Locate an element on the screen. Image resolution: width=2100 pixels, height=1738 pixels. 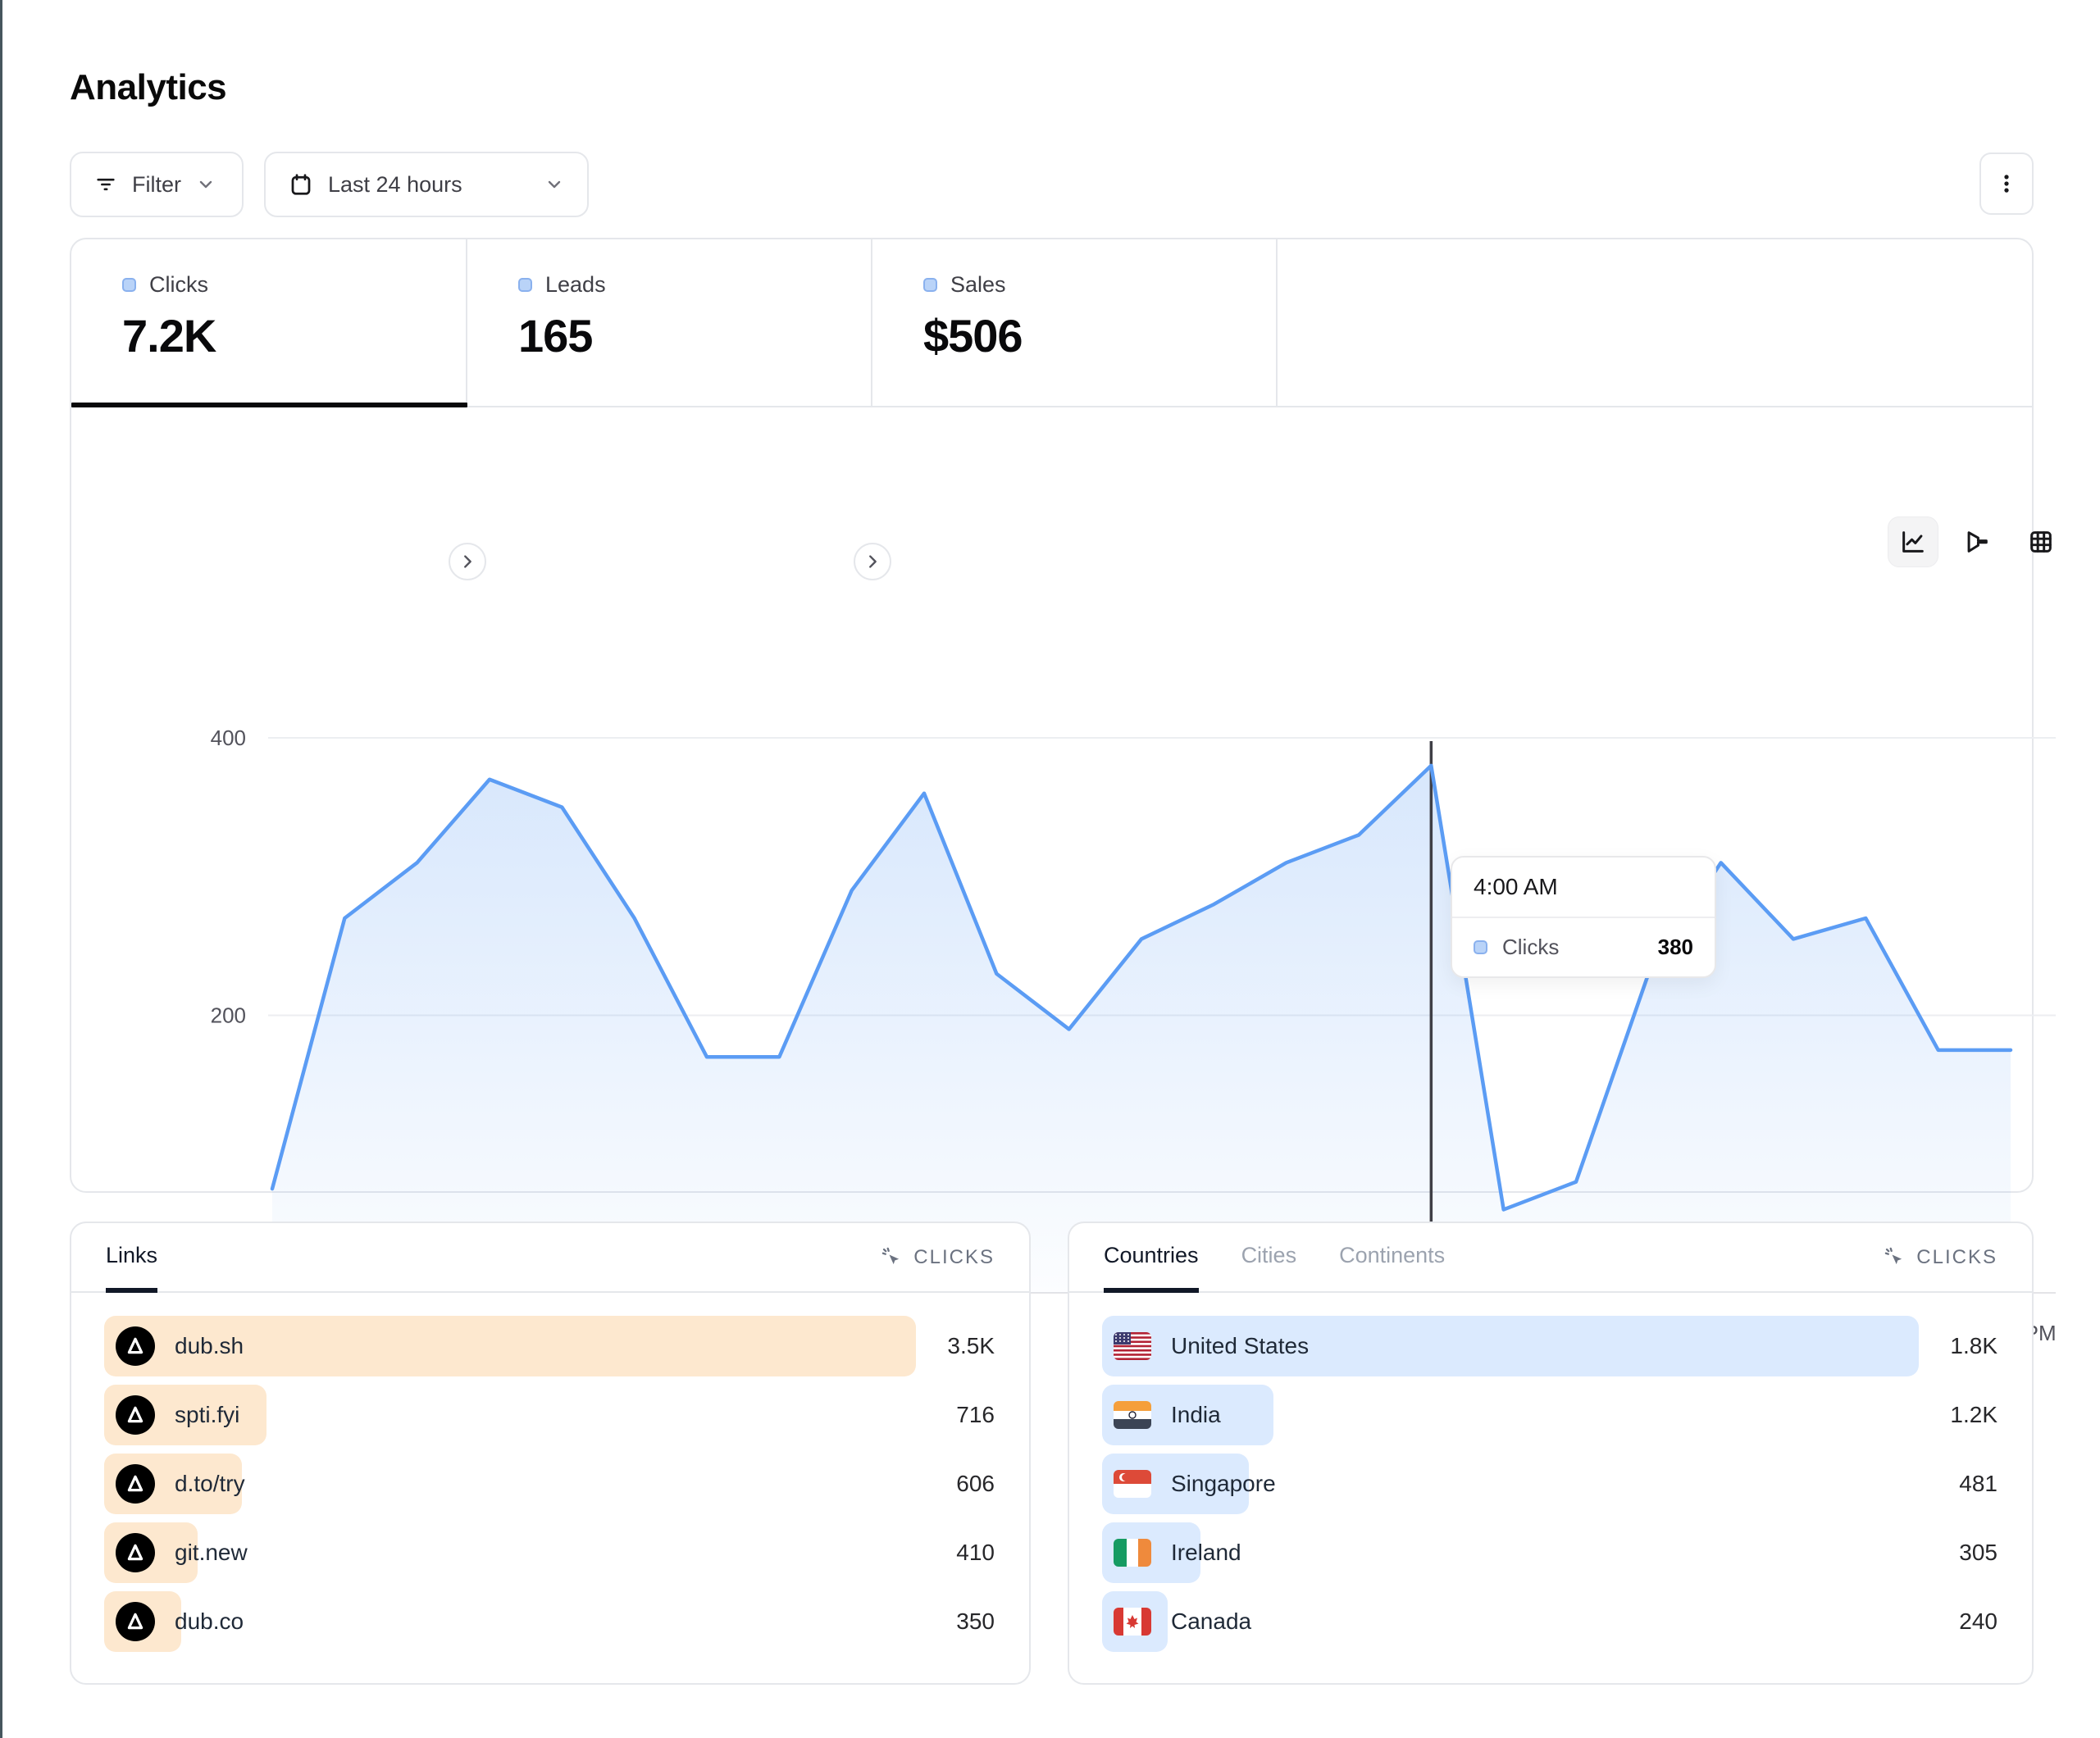
item-value: 410 is located at coordinates (975, 1552).